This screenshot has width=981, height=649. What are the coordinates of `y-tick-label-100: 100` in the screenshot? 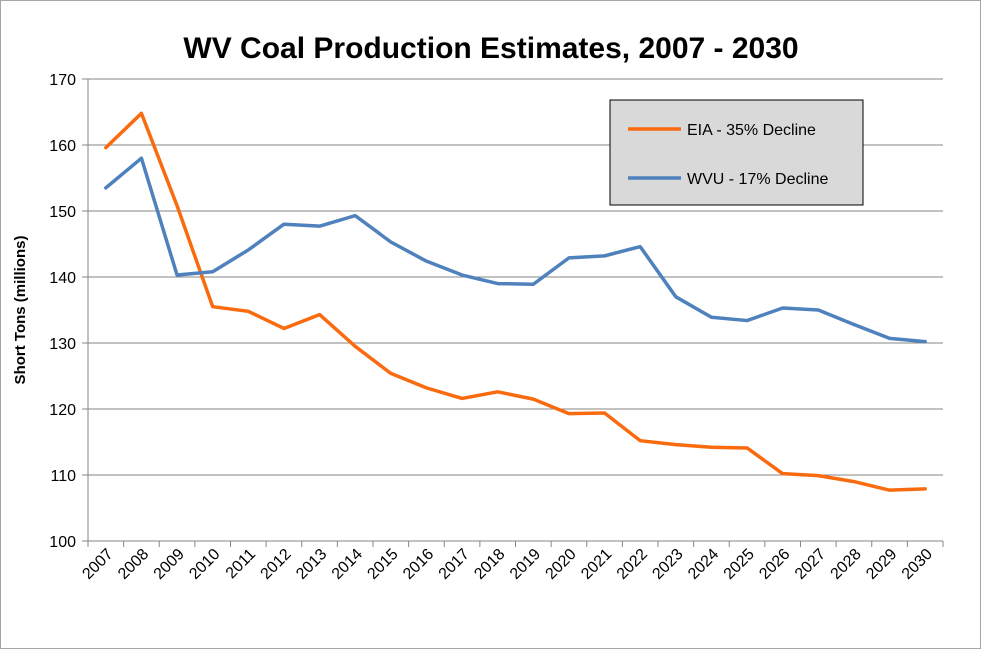 It's located at (62, 542).